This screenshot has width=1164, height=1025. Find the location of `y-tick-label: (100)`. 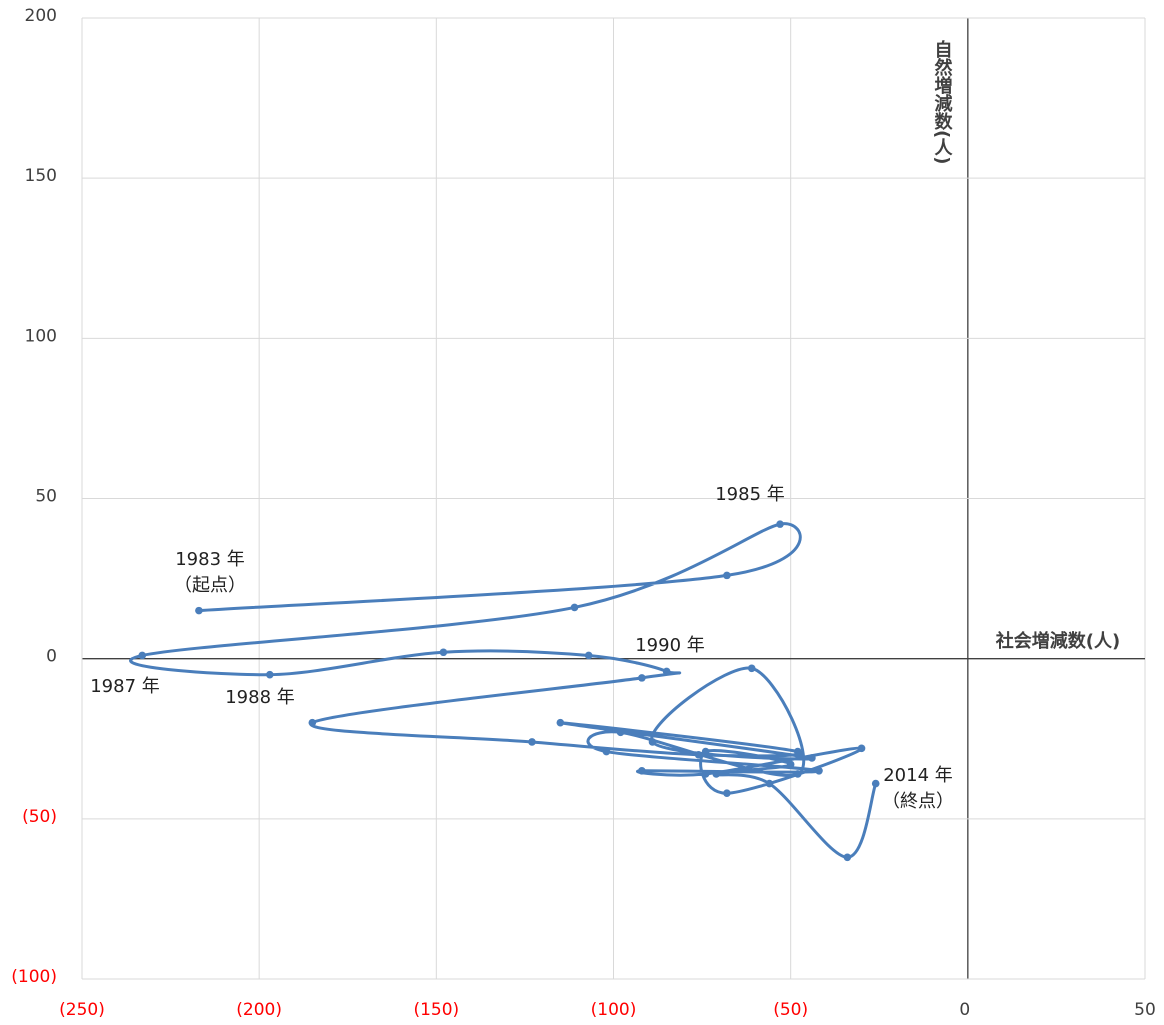

y-tick-label: (100) is located at coordinates (34, 977).